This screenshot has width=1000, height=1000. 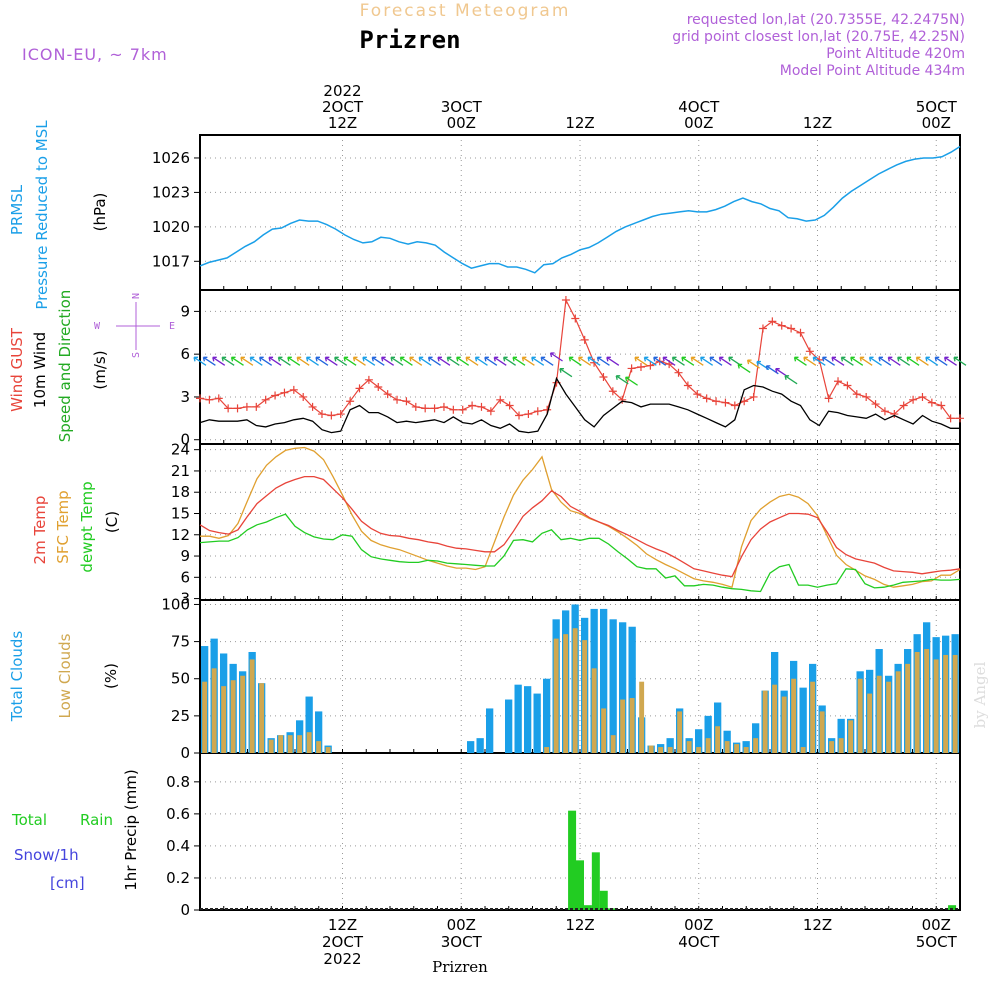 I want to click on label-total-clouds: Total Clouds, so click(x=17, y=677).